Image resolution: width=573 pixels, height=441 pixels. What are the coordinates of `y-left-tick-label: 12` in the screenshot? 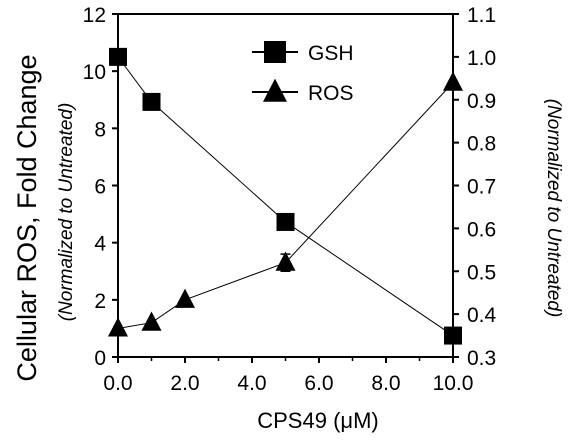 It's located at (94, 15).